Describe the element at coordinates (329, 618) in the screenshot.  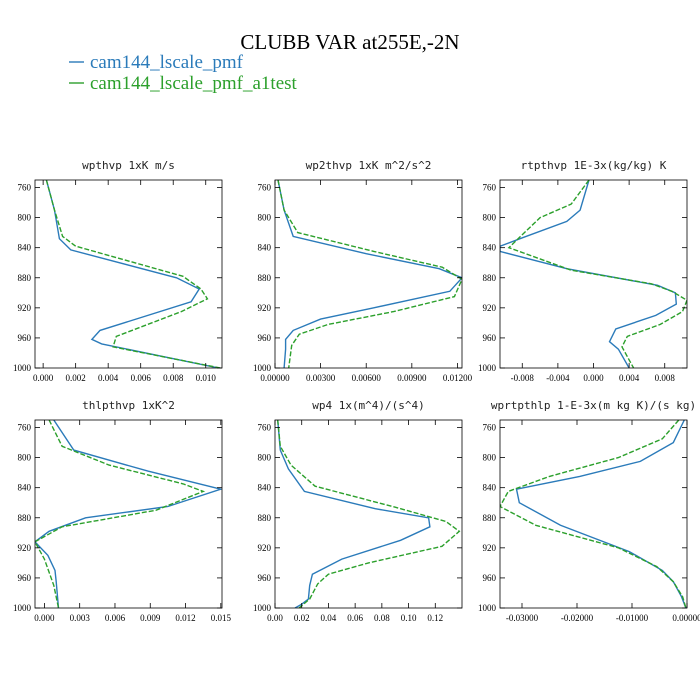
I see `x-tick-label: 0.04` at that location.